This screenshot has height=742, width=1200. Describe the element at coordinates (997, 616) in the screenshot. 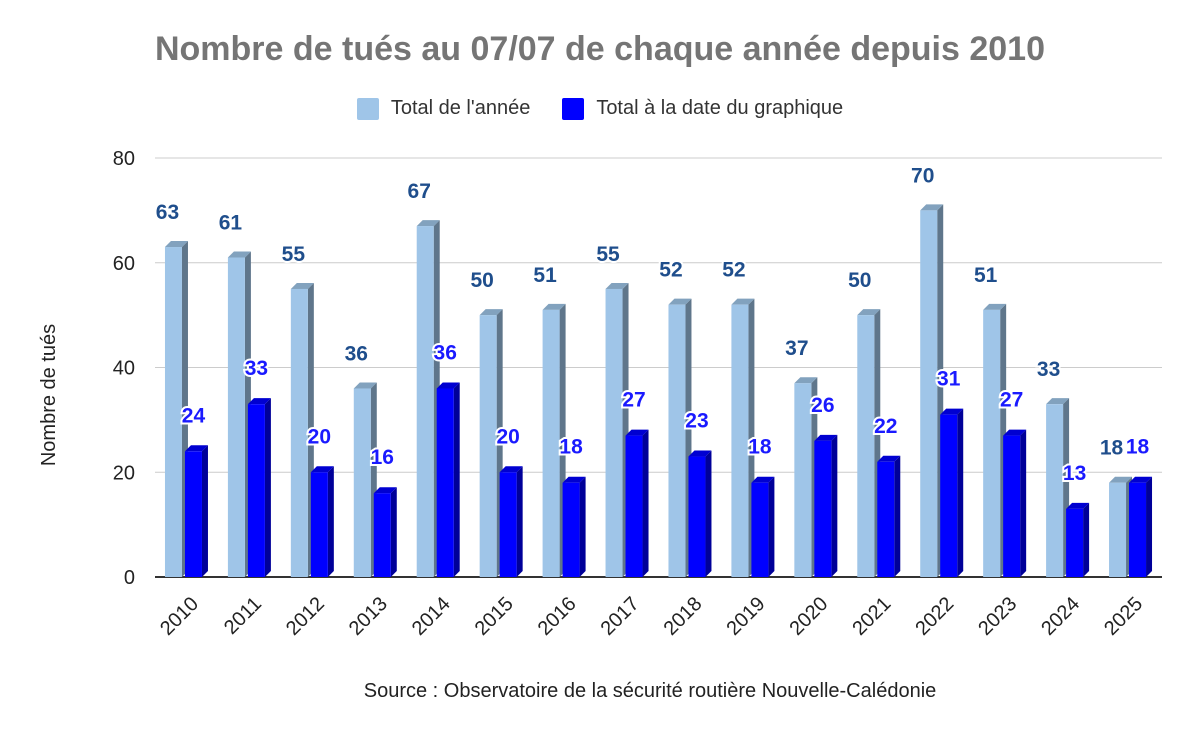

I see `x-tick-label: 2023` at that location.